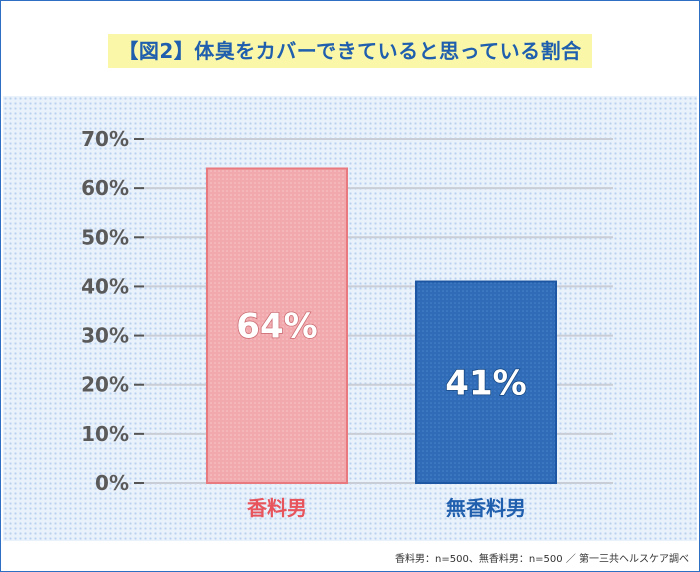 This screenshot has height=572, width=700. What do you see at coordinates (277, 508) in the screenshot?
I see `x-category-label: 香料男` at bounding box center [277, 508].